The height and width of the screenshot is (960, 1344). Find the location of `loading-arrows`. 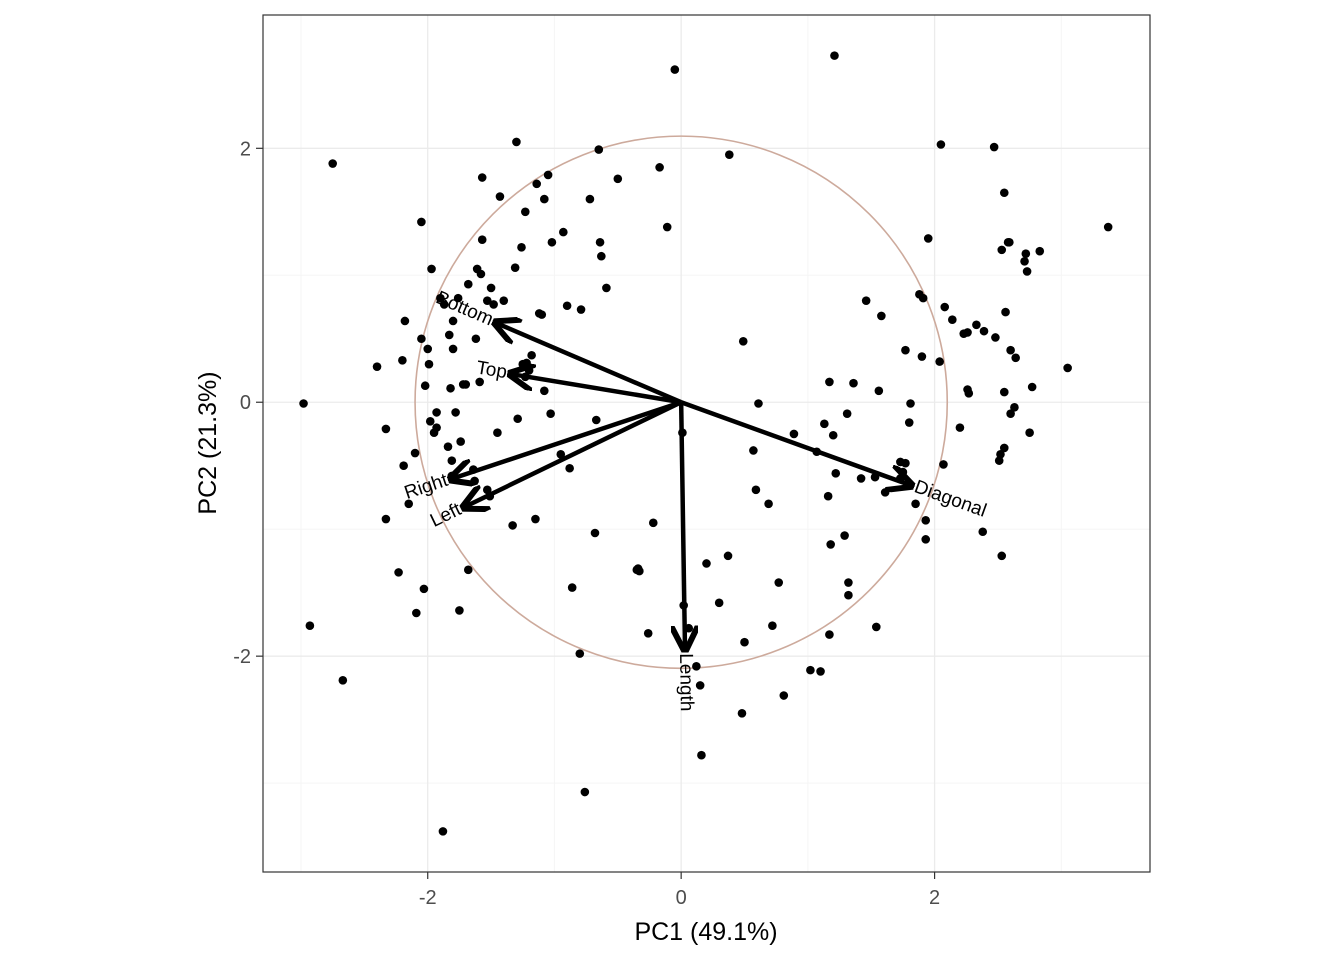

loading-arrows is located at coordinates (681, 486).